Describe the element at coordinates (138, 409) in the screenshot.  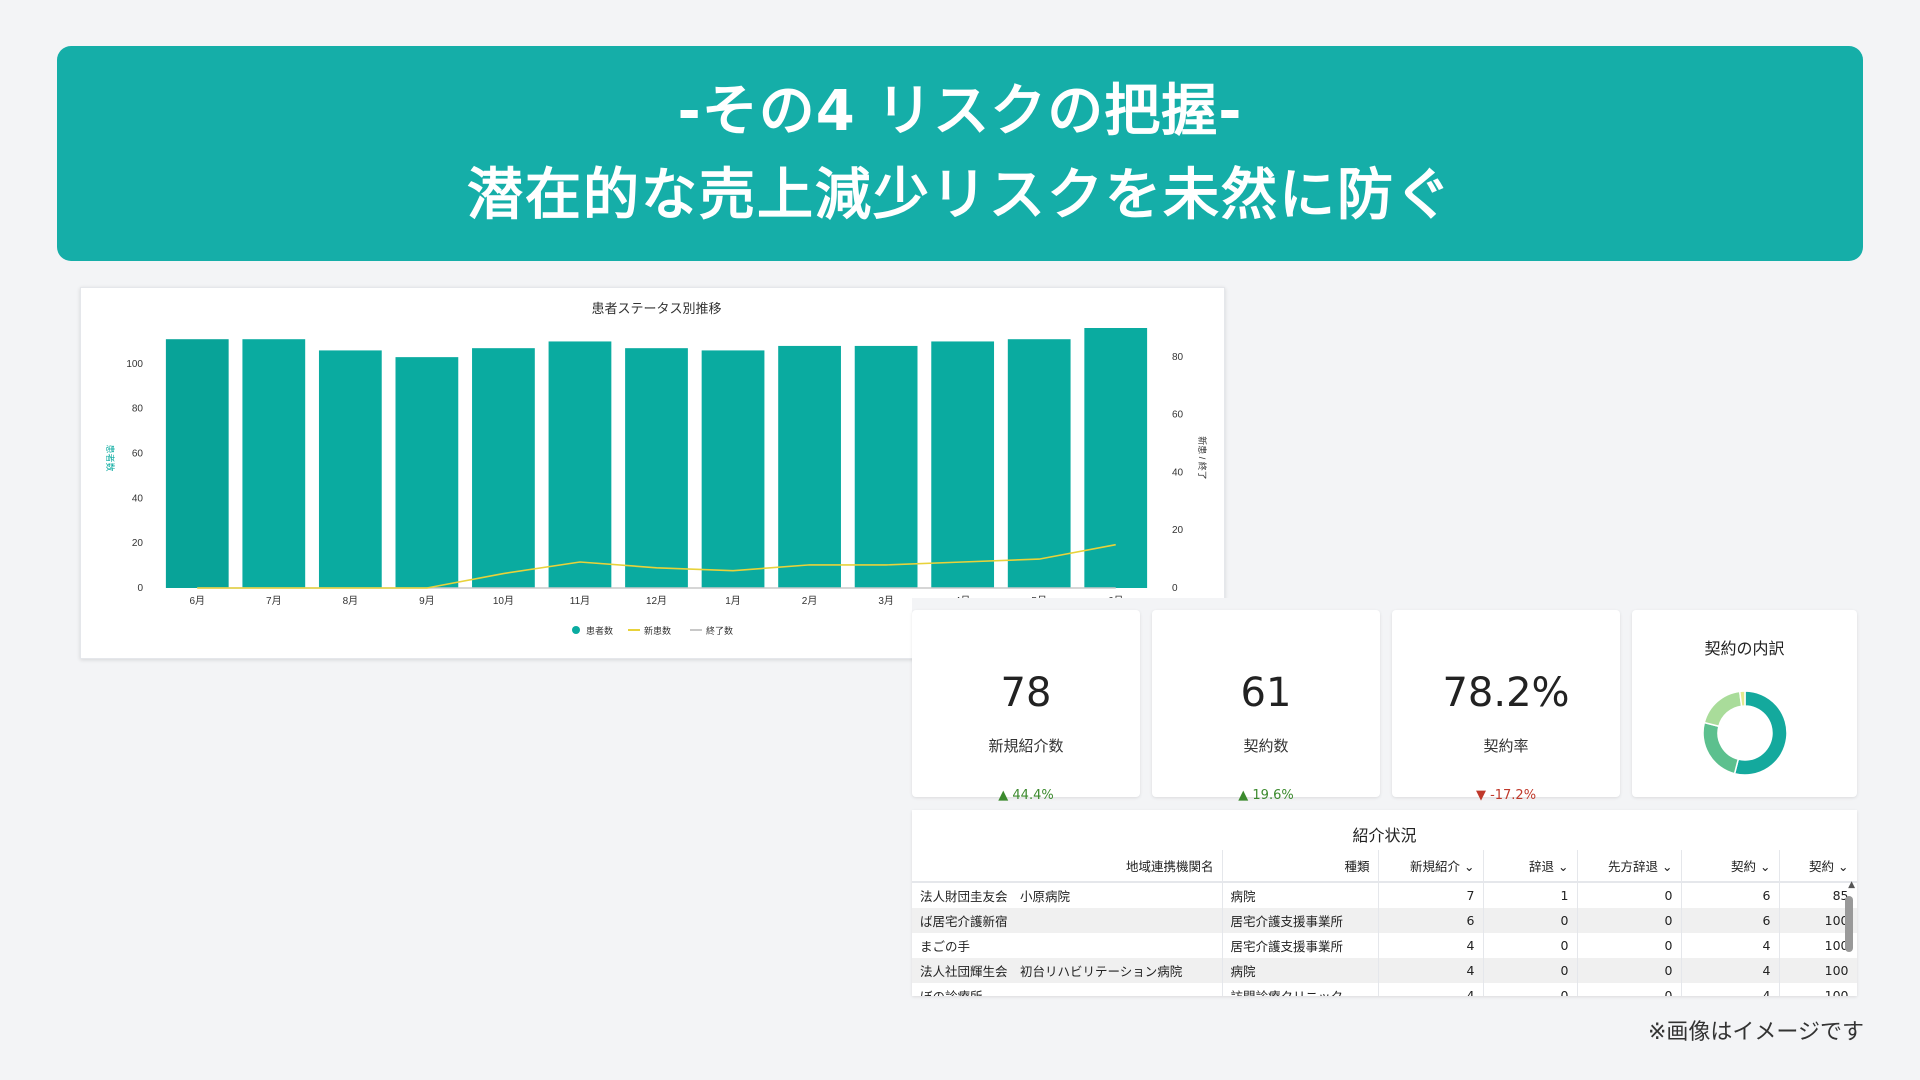
I see `y-tick-label: 80` at that location.